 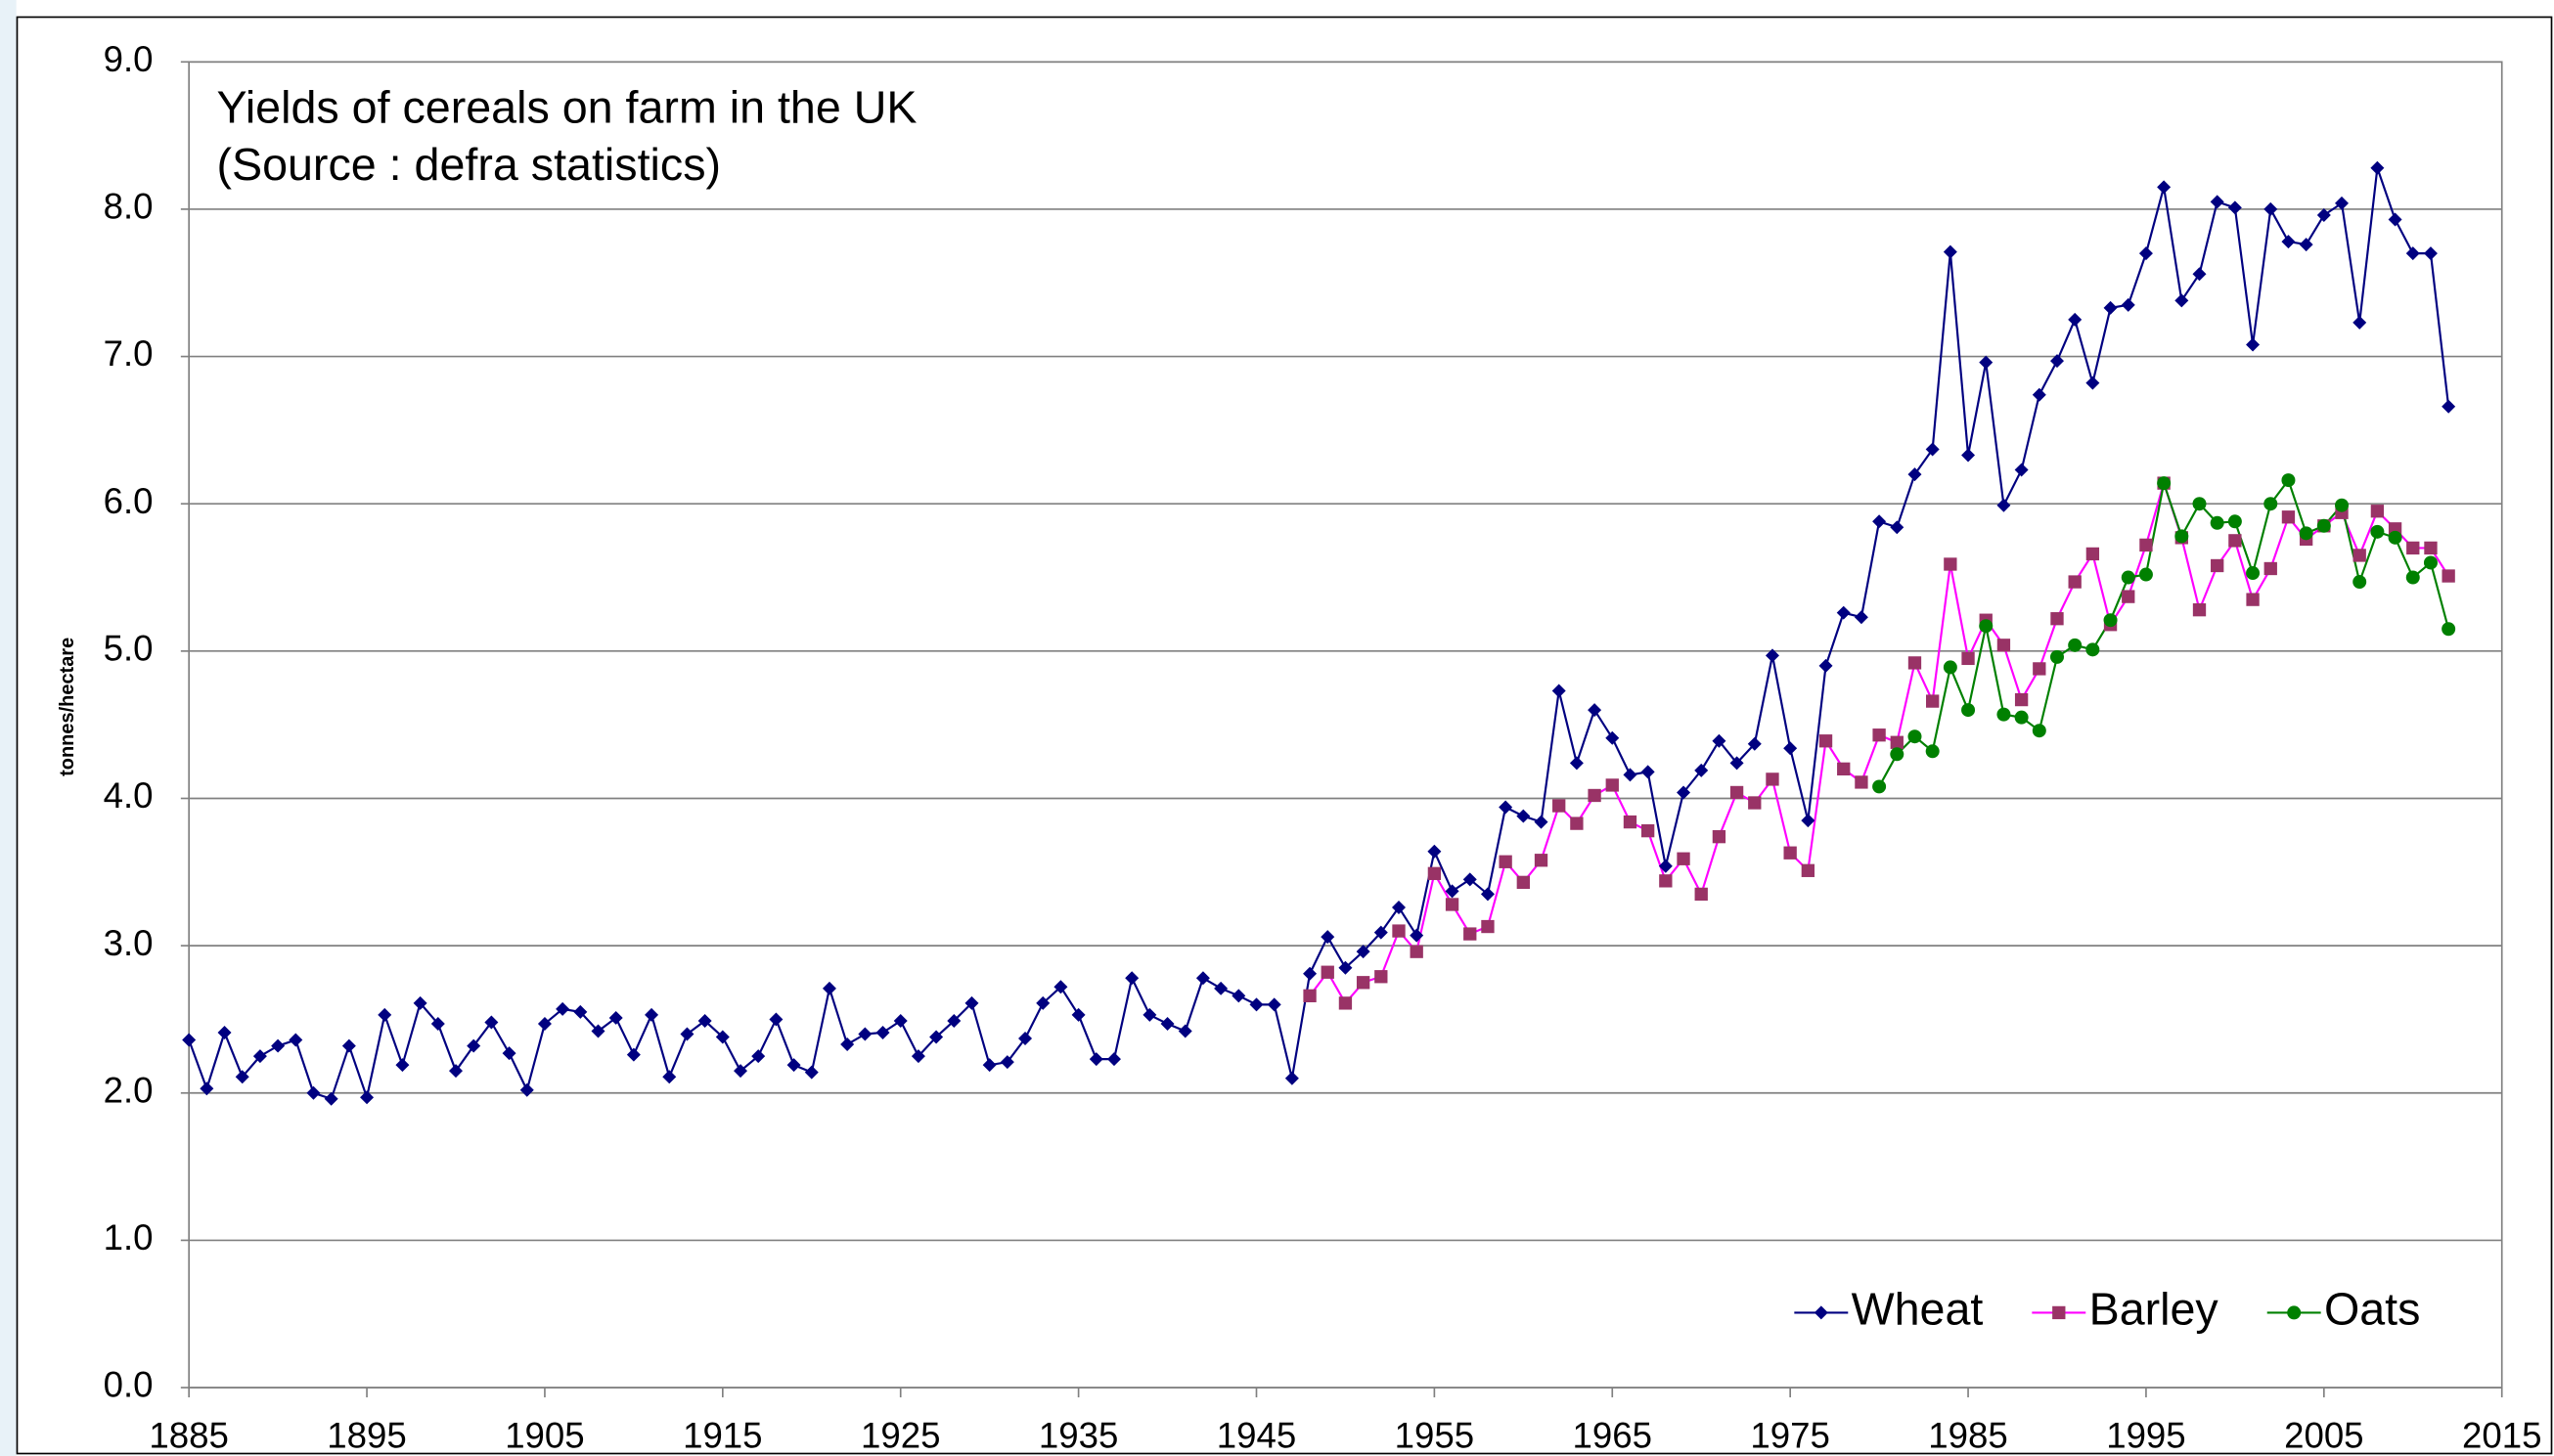 What do you see at coordinates (2372, 1309) in the screenshot?
I see `legend-label: Oats` at bounding box center [2372, 1309].